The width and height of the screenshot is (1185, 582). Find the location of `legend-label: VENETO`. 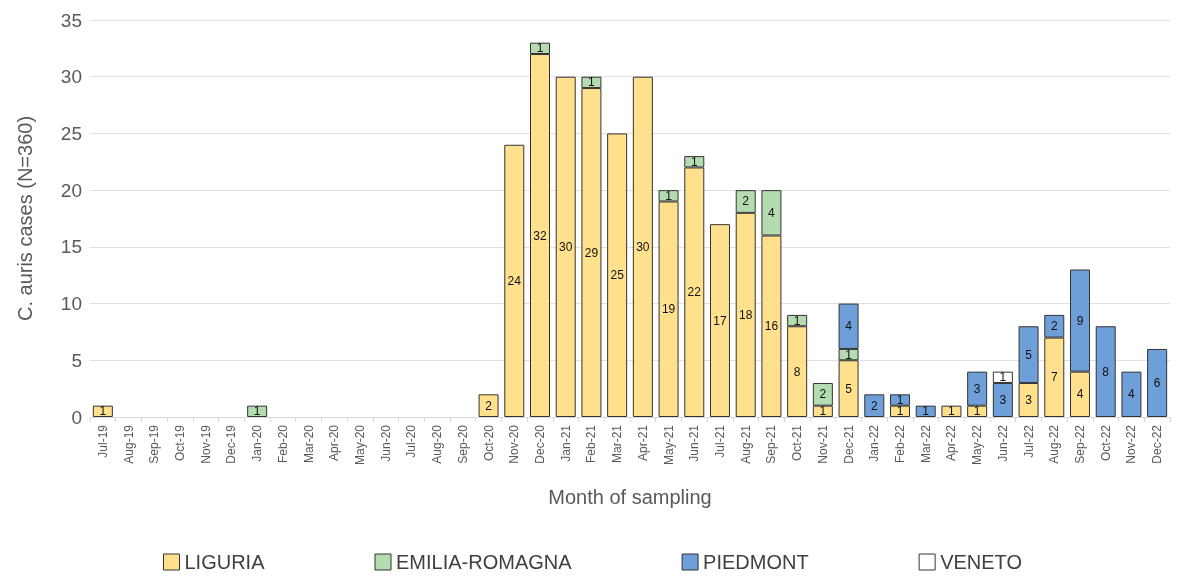

legend-label: VENETO is located at coordinates (981, 562).